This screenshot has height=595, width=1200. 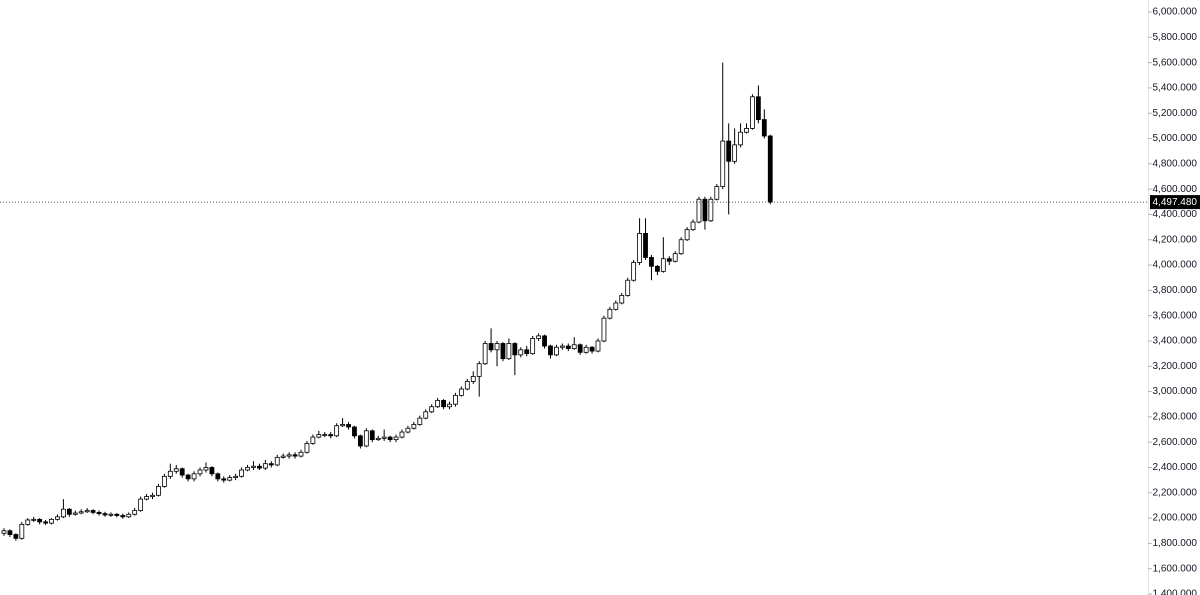 I want to click on y-tick-label: 3,200.000, so click(x=1175, y=366).